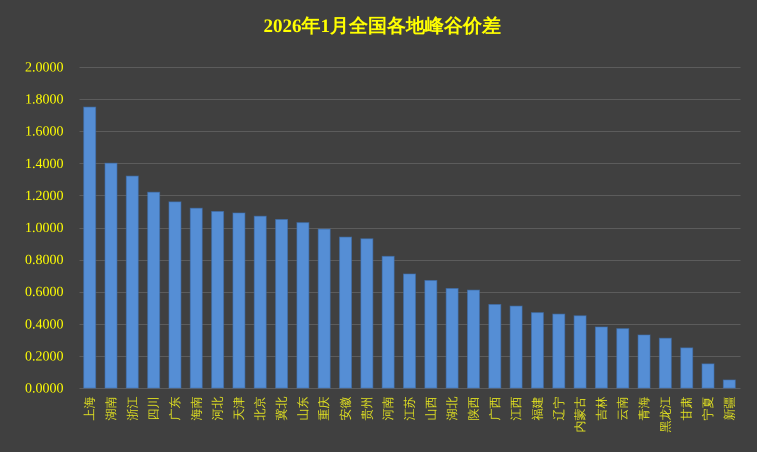 The image size is (757, 452). What do you see at coordinates (623, 408) in the screenshot?
I see `x-tick-label: 云南` at bounding box center [623, 408].